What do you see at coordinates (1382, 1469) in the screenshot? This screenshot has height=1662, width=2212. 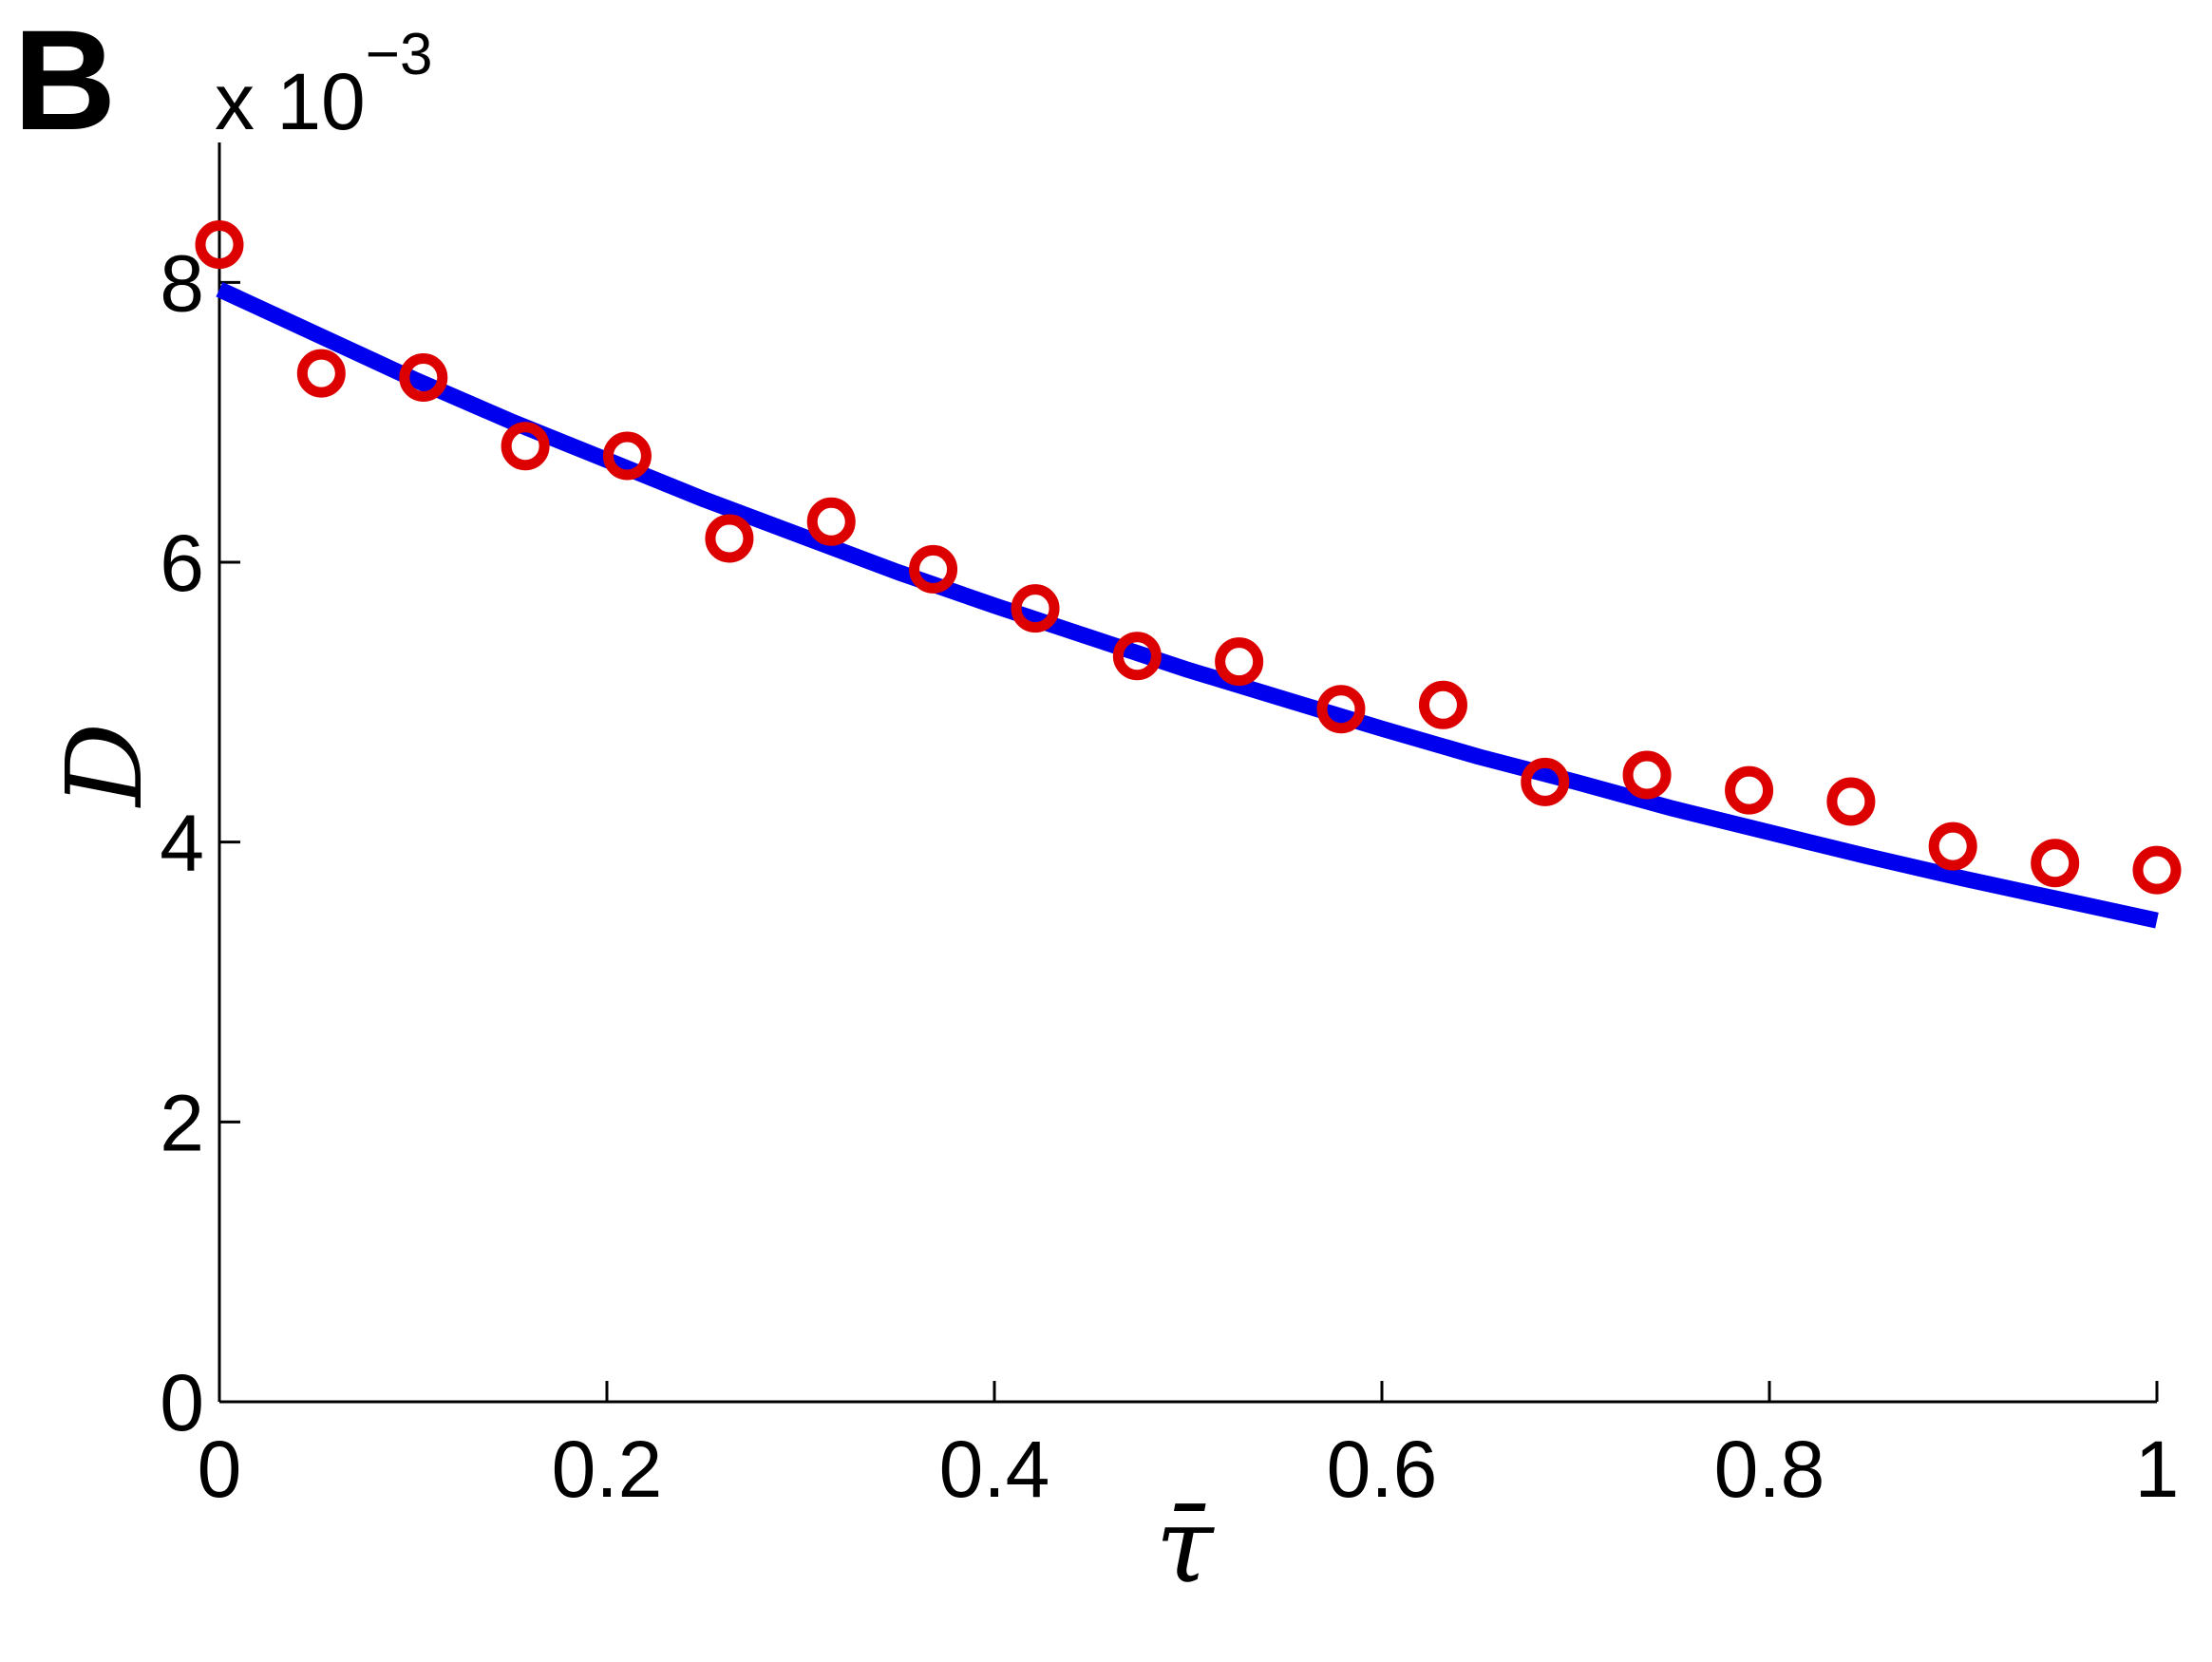 I see `x-tick-label: 0.6` at bounding box center [1382, 1469].